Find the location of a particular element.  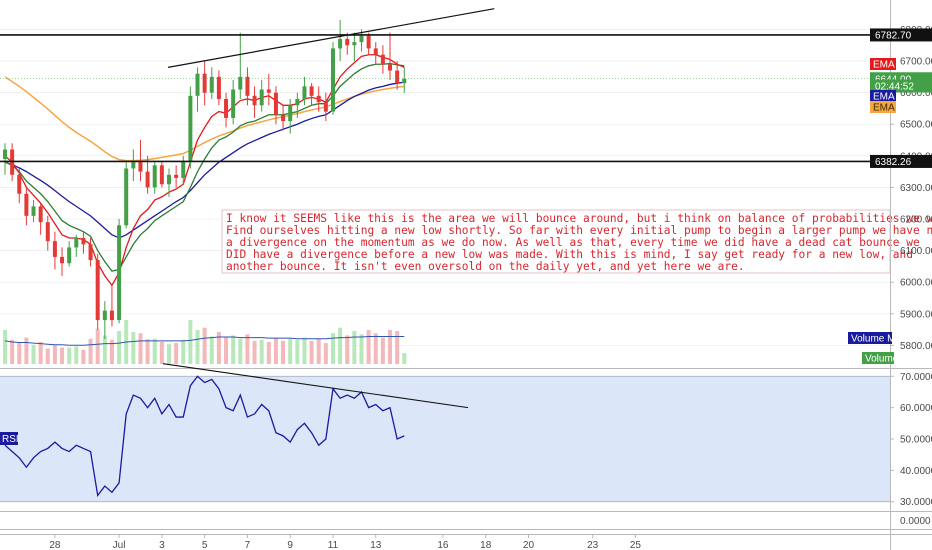

price-tag-label: 6782.70 is located at coordinates (893, 35).